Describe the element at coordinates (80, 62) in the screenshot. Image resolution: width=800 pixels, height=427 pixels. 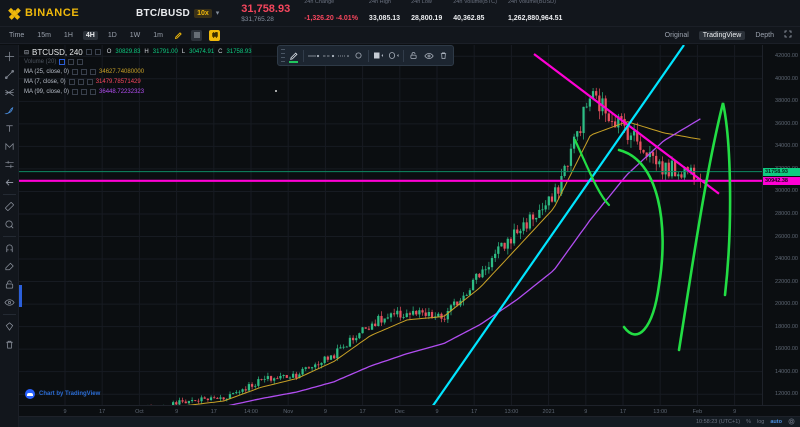
I see `volume-remove-icon` at that location.